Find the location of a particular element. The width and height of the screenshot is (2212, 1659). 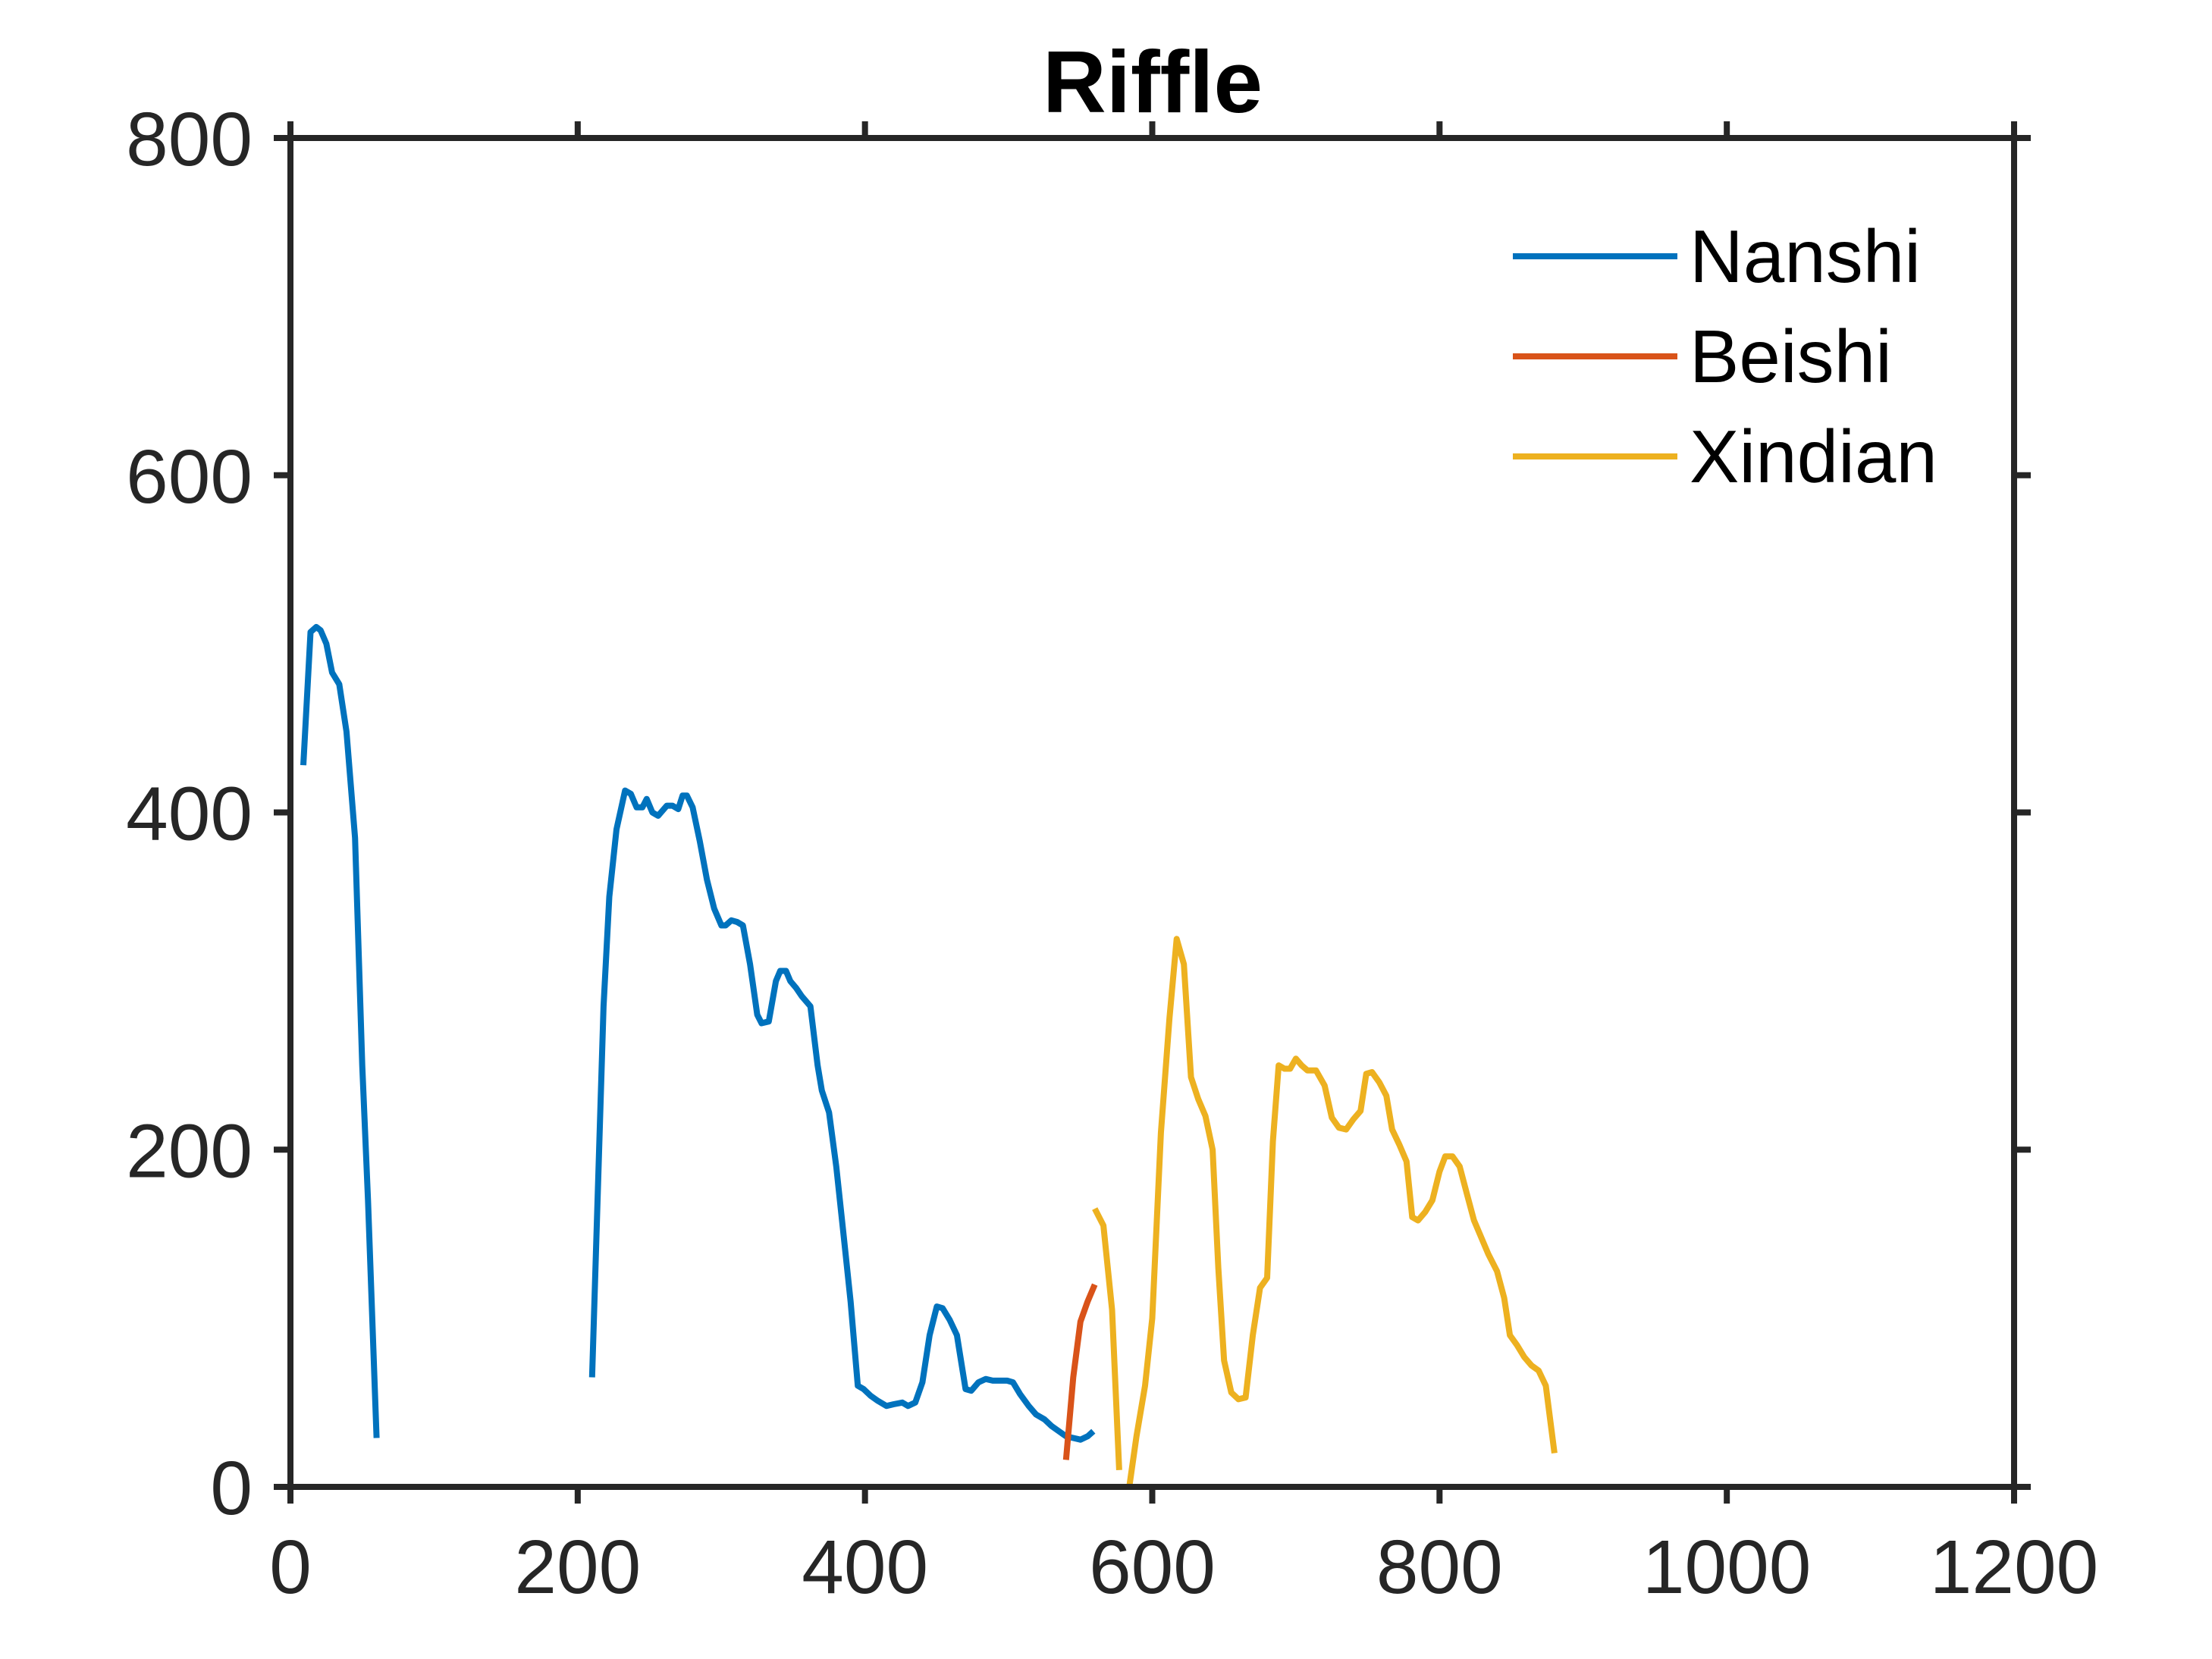

chart-title: Riffle is located at coordinates (1153, 82).